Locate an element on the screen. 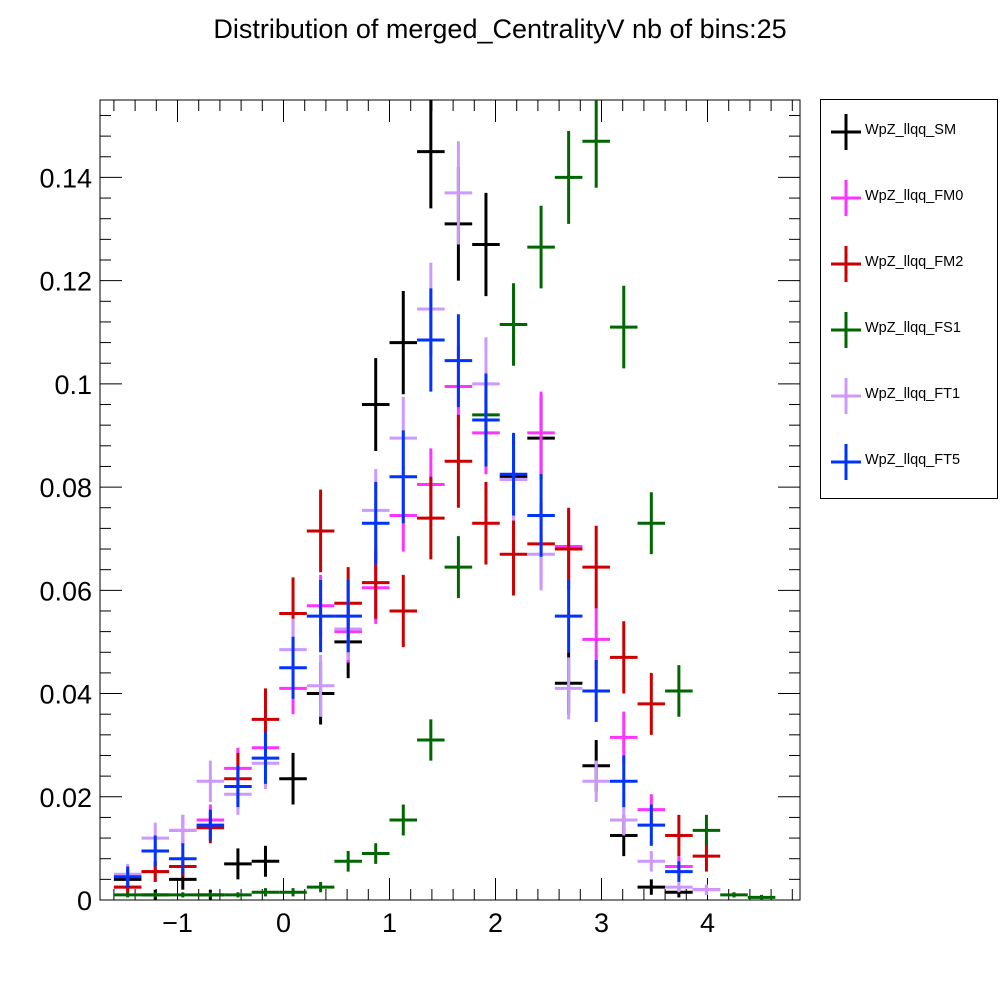 The width and height of the screenshot is (1000, 1000). legend-entry: WpZ_llqq_FT1 is located at coordinates (909, 396).